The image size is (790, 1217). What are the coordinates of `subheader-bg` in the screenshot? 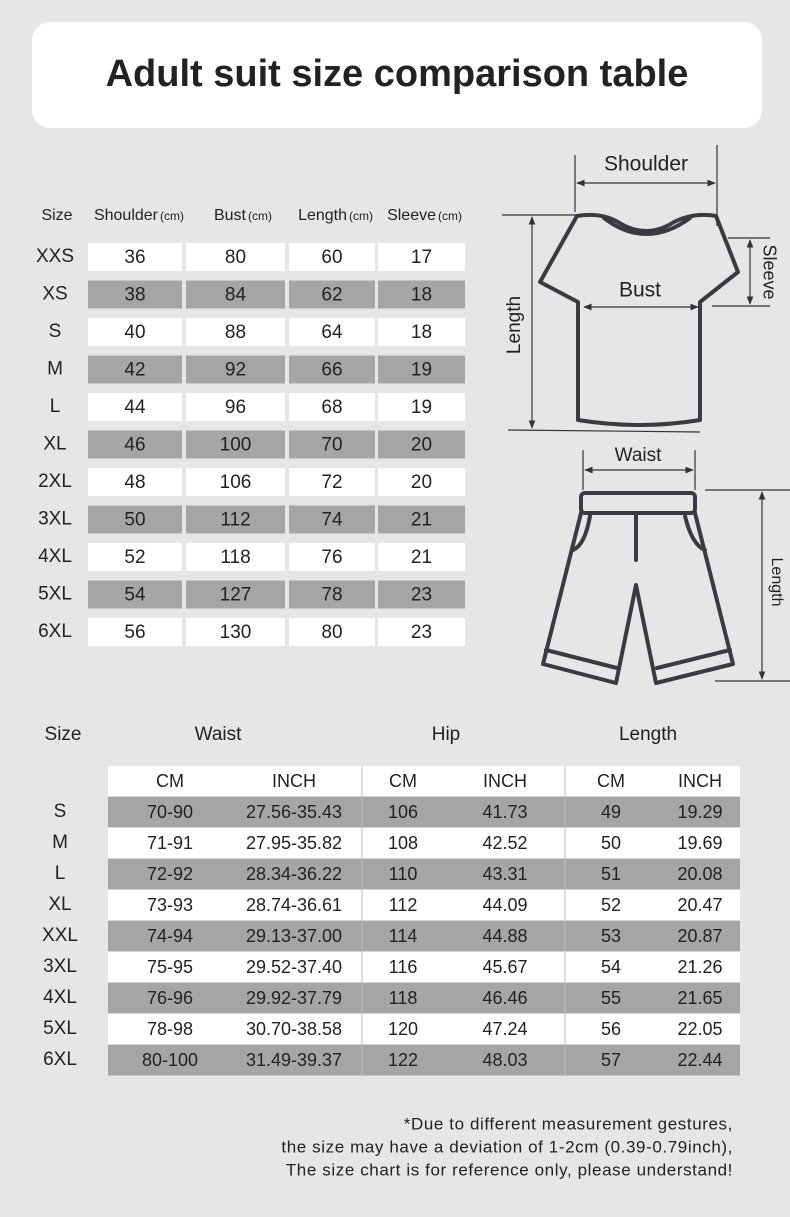 It's located at (424, 781).